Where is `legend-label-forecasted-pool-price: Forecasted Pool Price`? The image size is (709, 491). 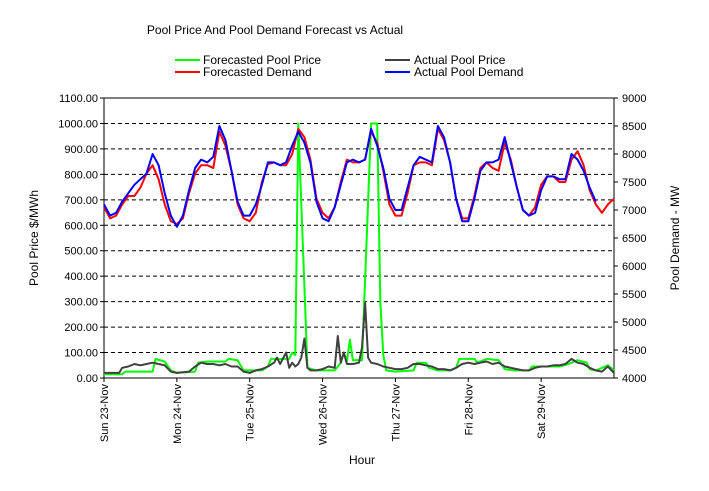 legend-label-forecasted-pool-price: Forecasted Pool Price is located at coordinates (262, 60).